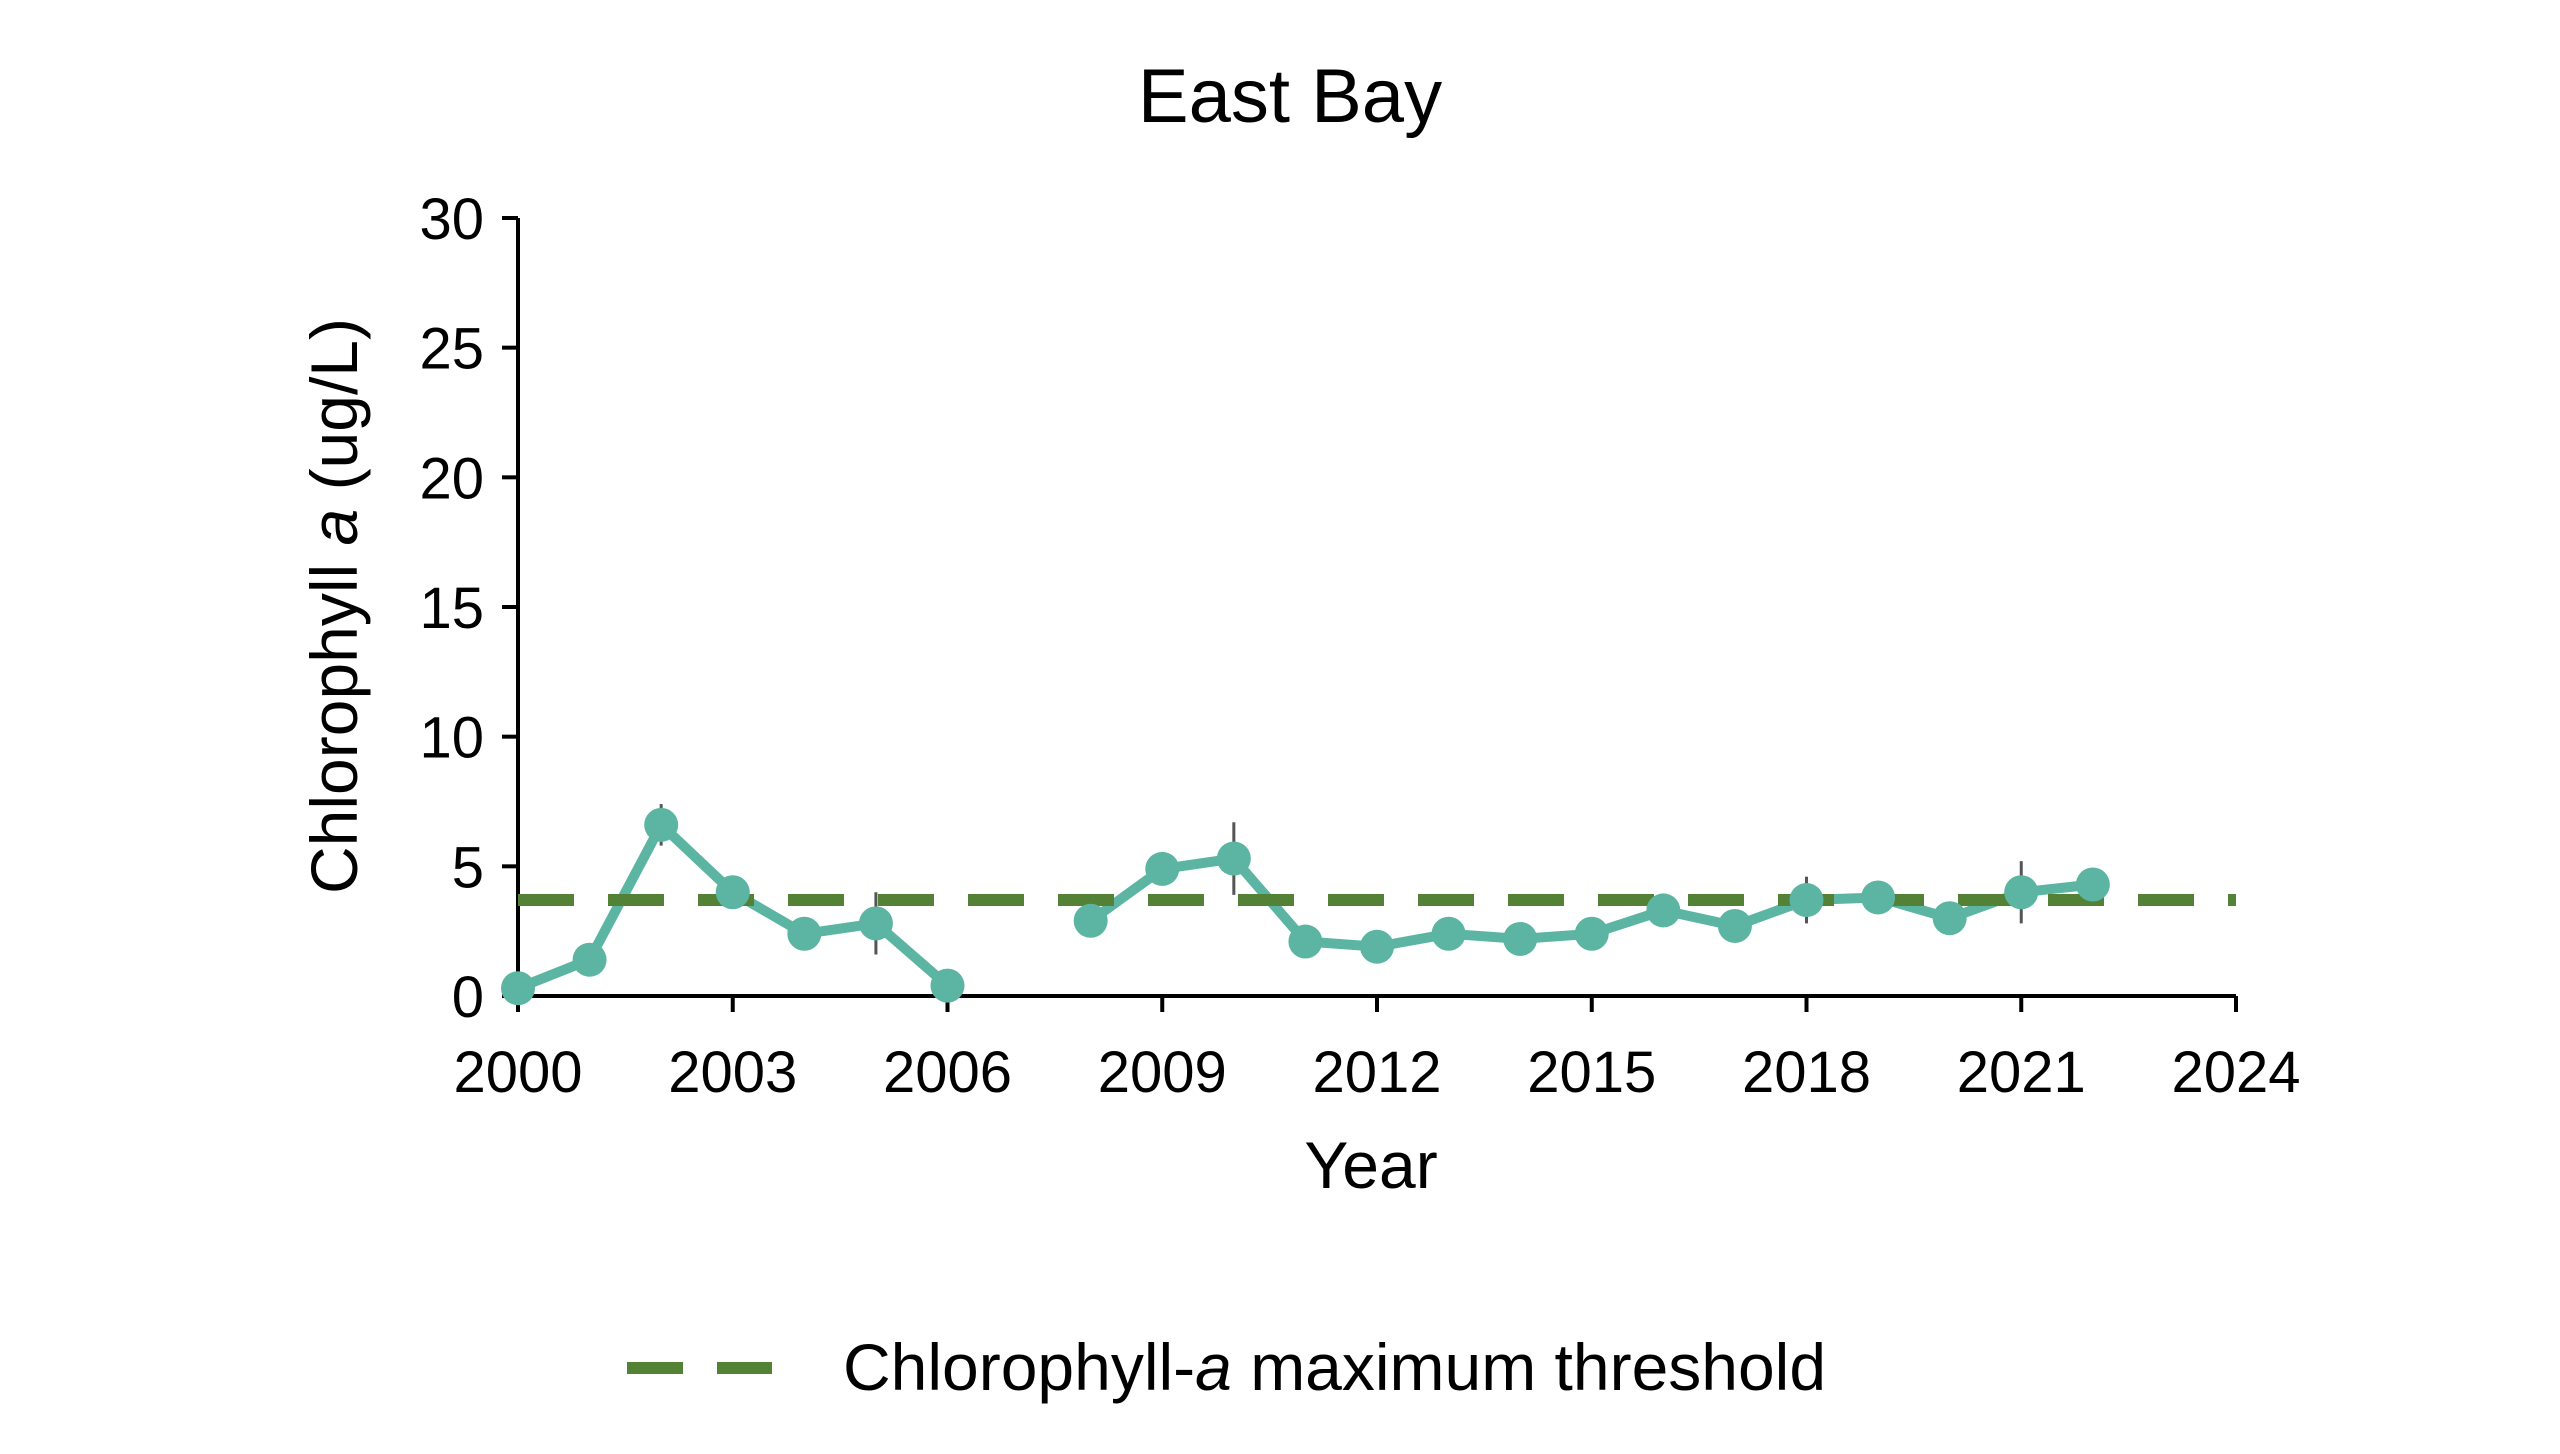 The height and width of the screenshot is (1454, 2560). What do you see at coordinates (732, 892) in the screenshot?
I see `data-point-2003` at bounding box center [732, 892].